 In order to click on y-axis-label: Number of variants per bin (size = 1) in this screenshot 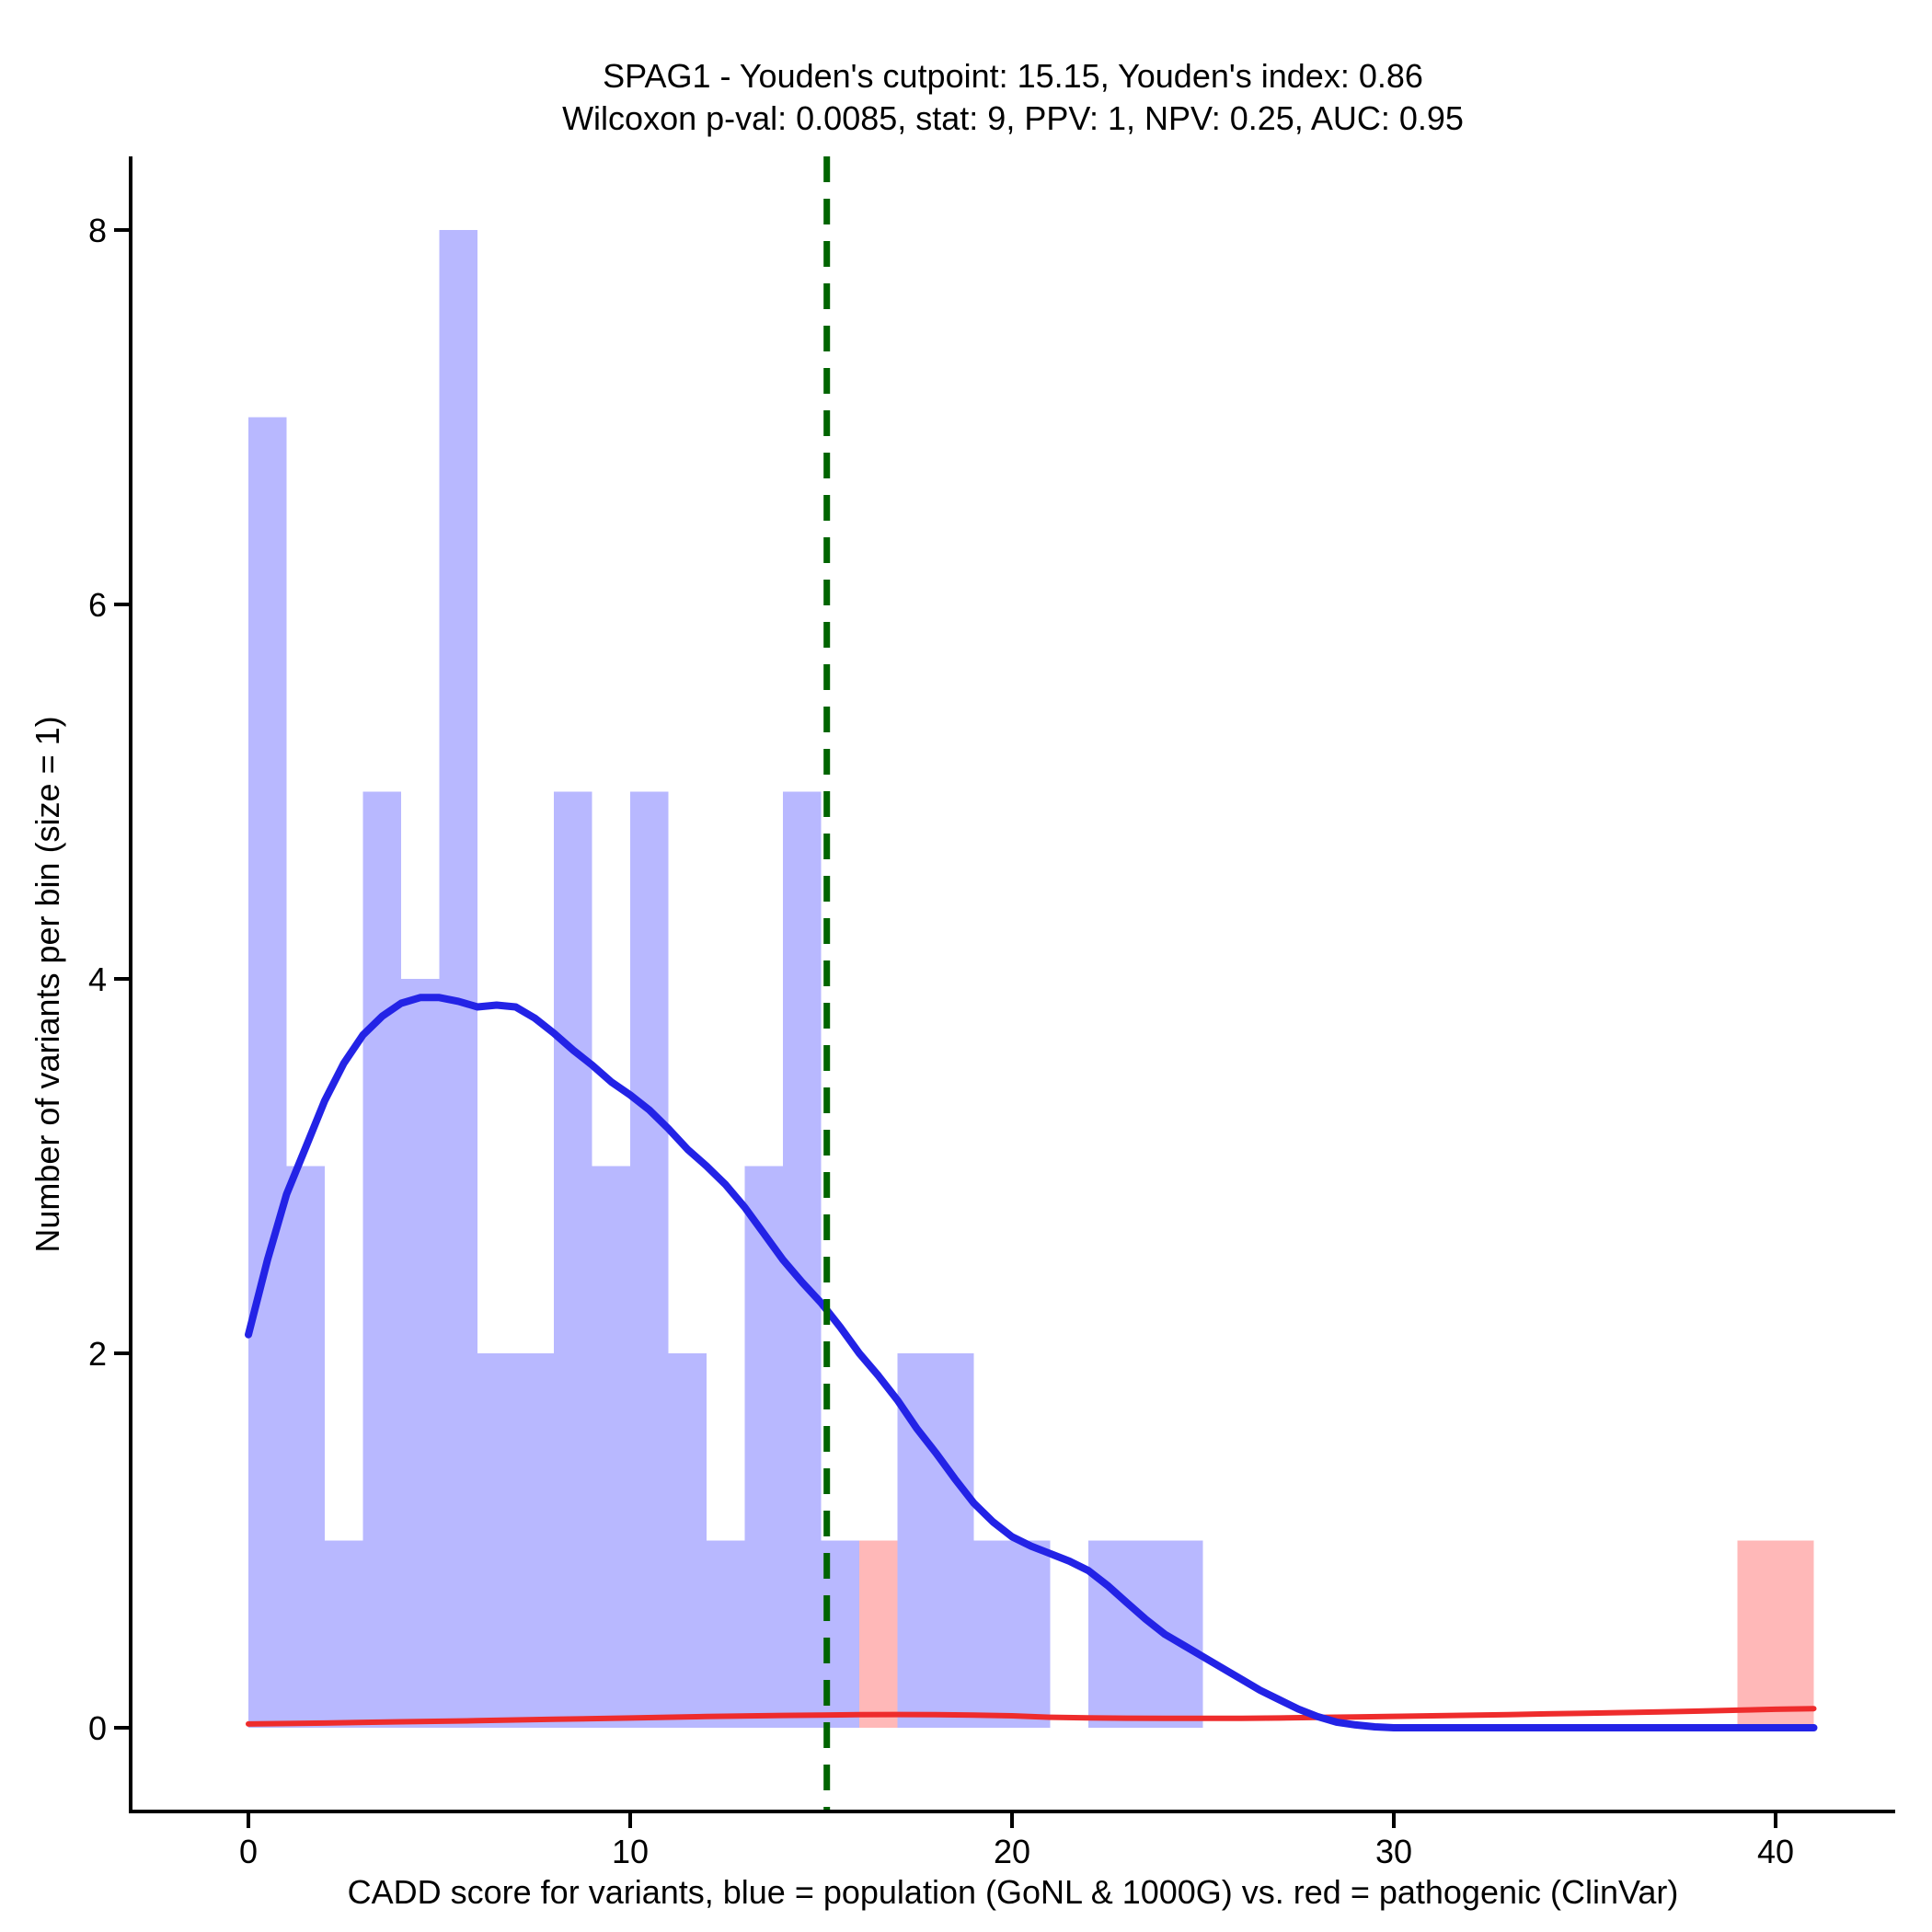, I will do `click(47, 984)`.